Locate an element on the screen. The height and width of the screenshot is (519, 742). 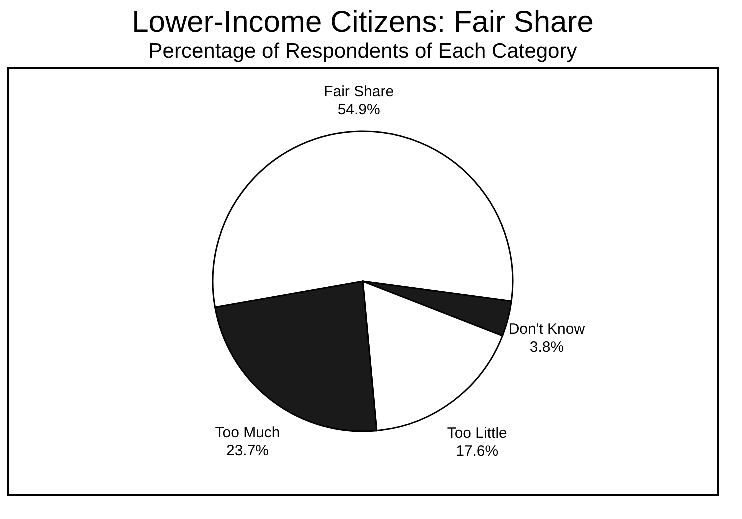
slice-label: Too Little is located at coordinates (477, 433).